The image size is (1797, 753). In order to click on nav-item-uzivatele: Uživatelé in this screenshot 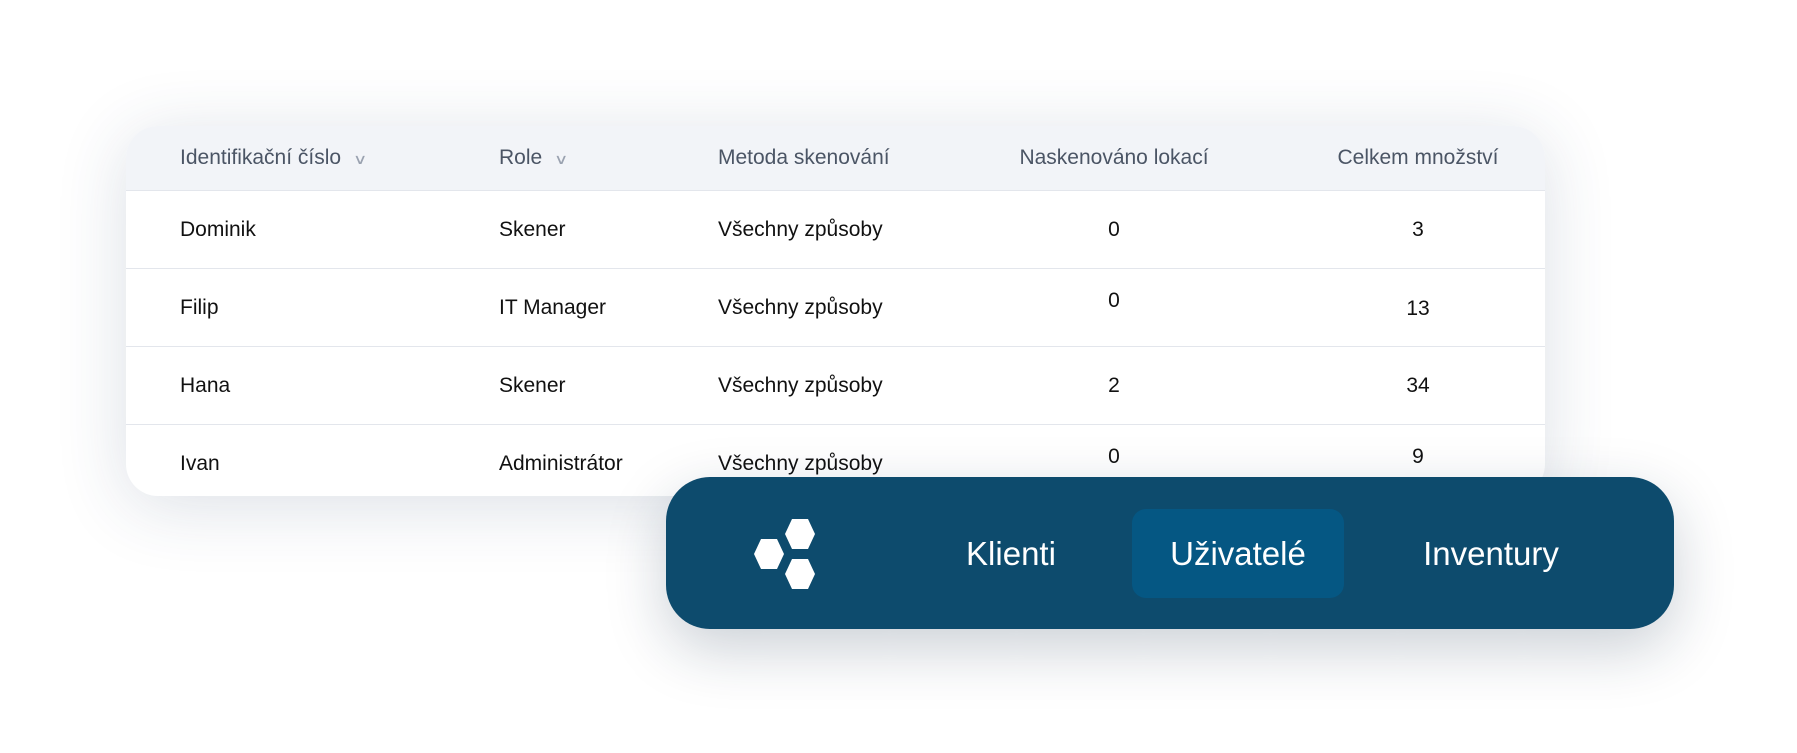, I will do `click(1238, 553)`.